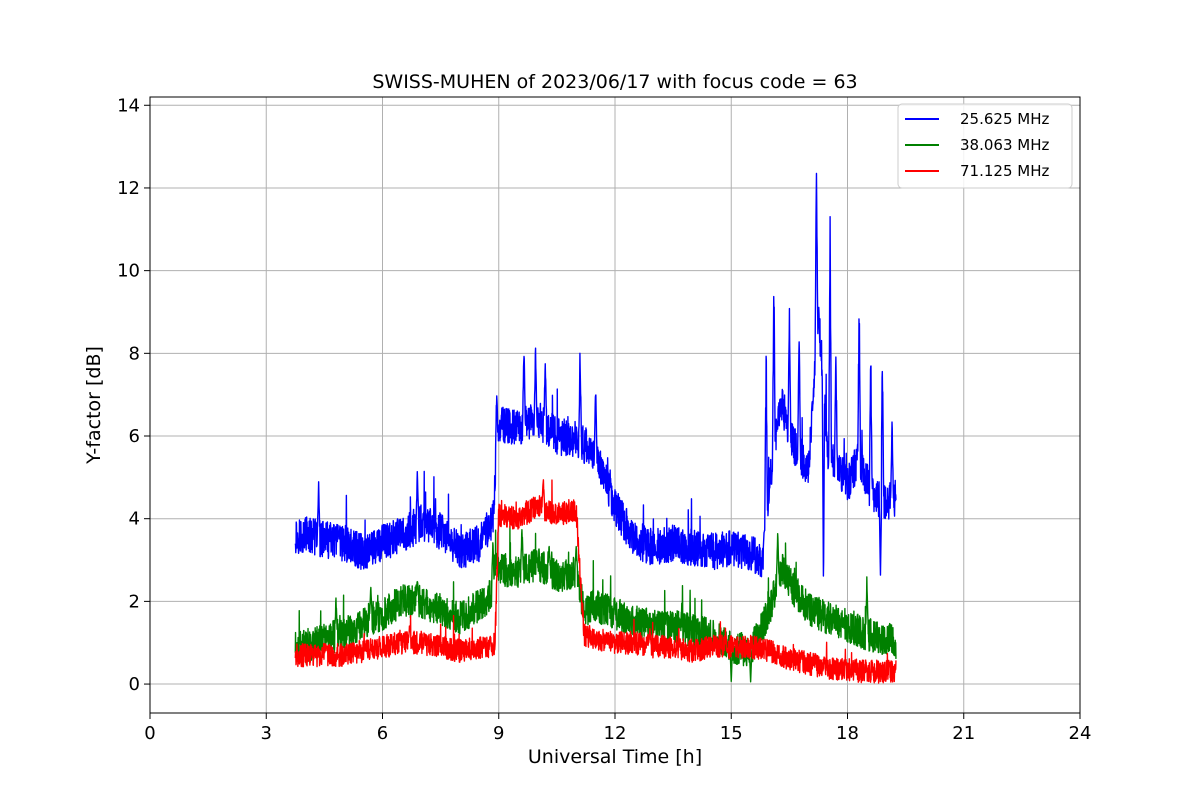  Describe the element at coordinates (963, 733) in the screenshot. I see `x-tick-label: 21` at that location.